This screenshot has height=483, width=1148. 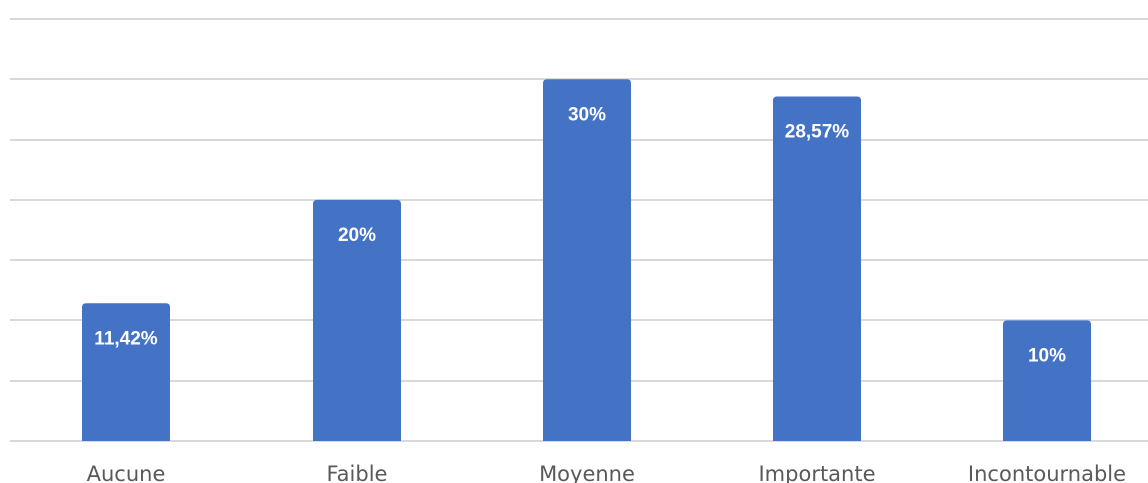 What do you see at coordinates (357, 235) in the screenshot?
I see `data-label-faible: 20%` at bounding box center [357, 235].